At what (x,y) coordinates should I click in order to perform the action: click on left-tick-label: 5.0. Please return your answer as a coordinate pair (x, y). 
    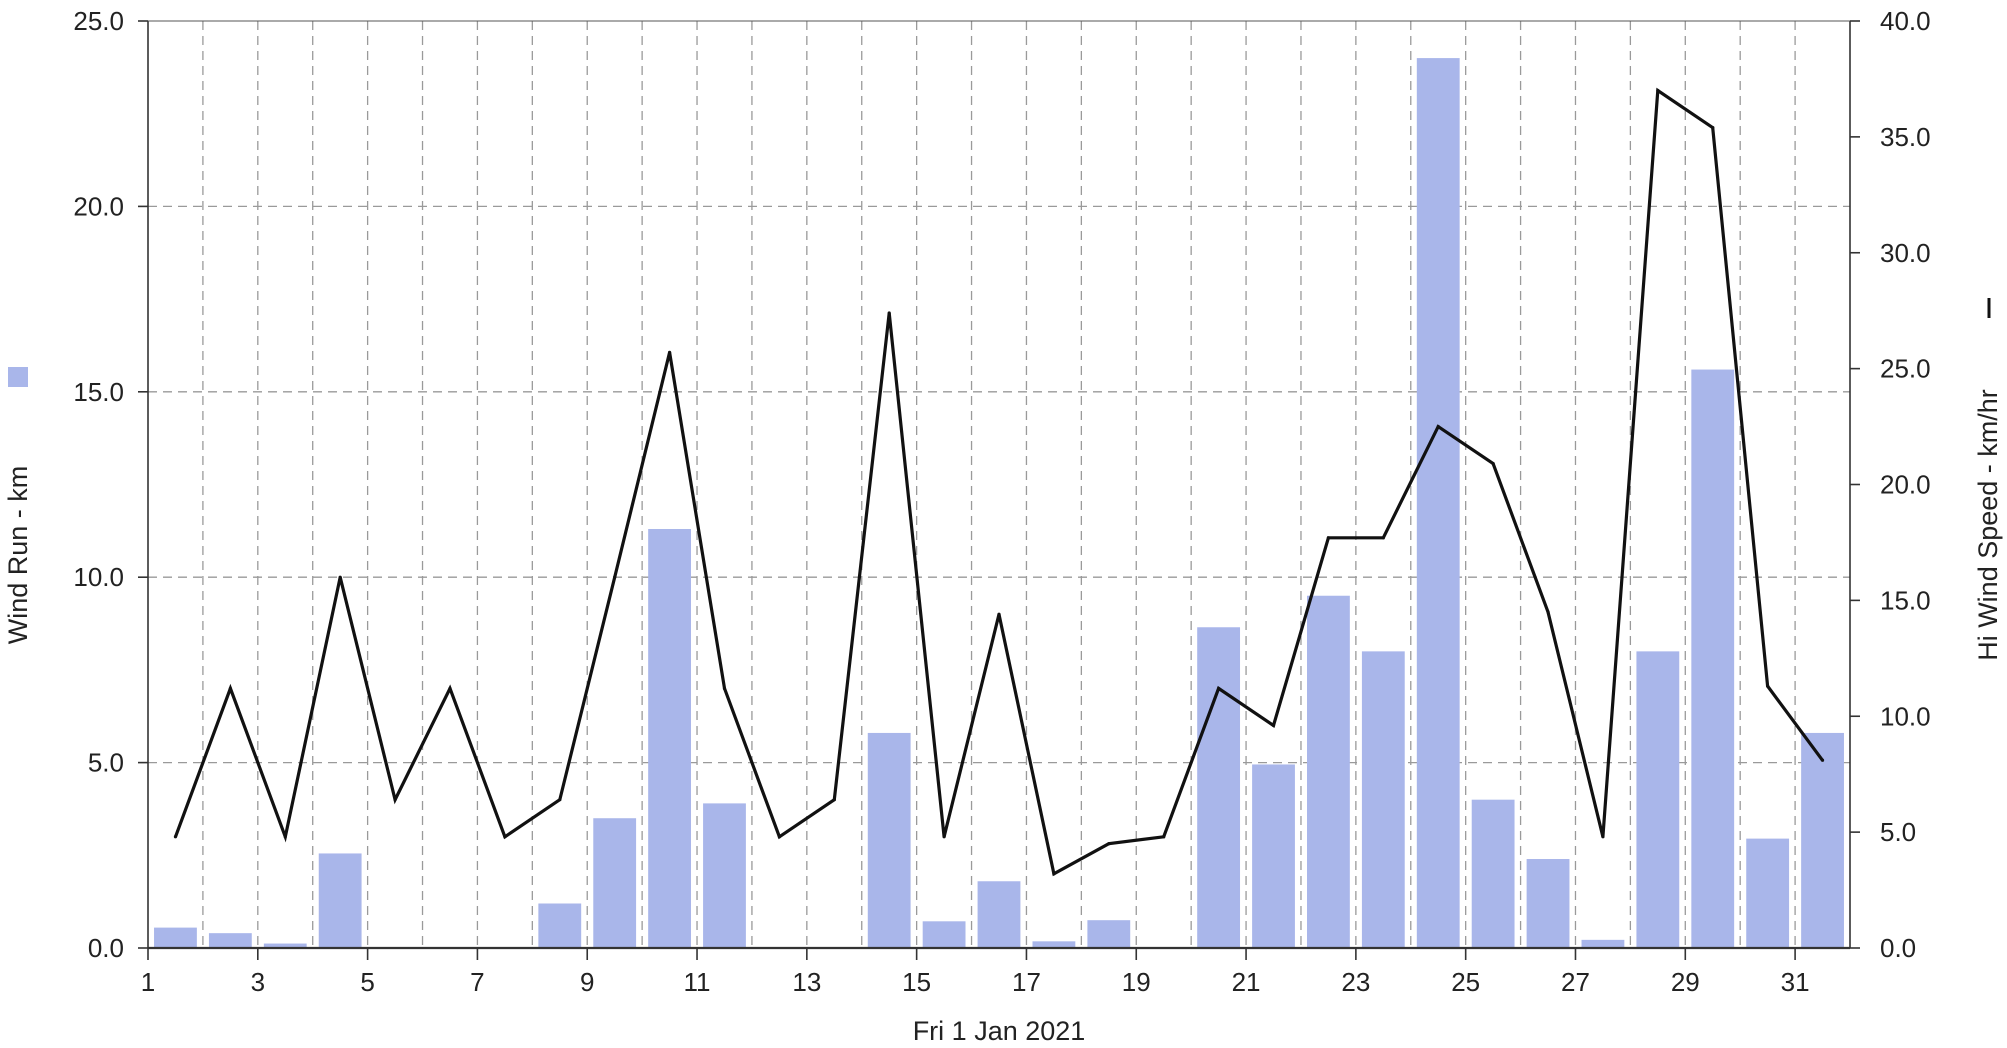
    Looking at the image, I should click on (106, 763).